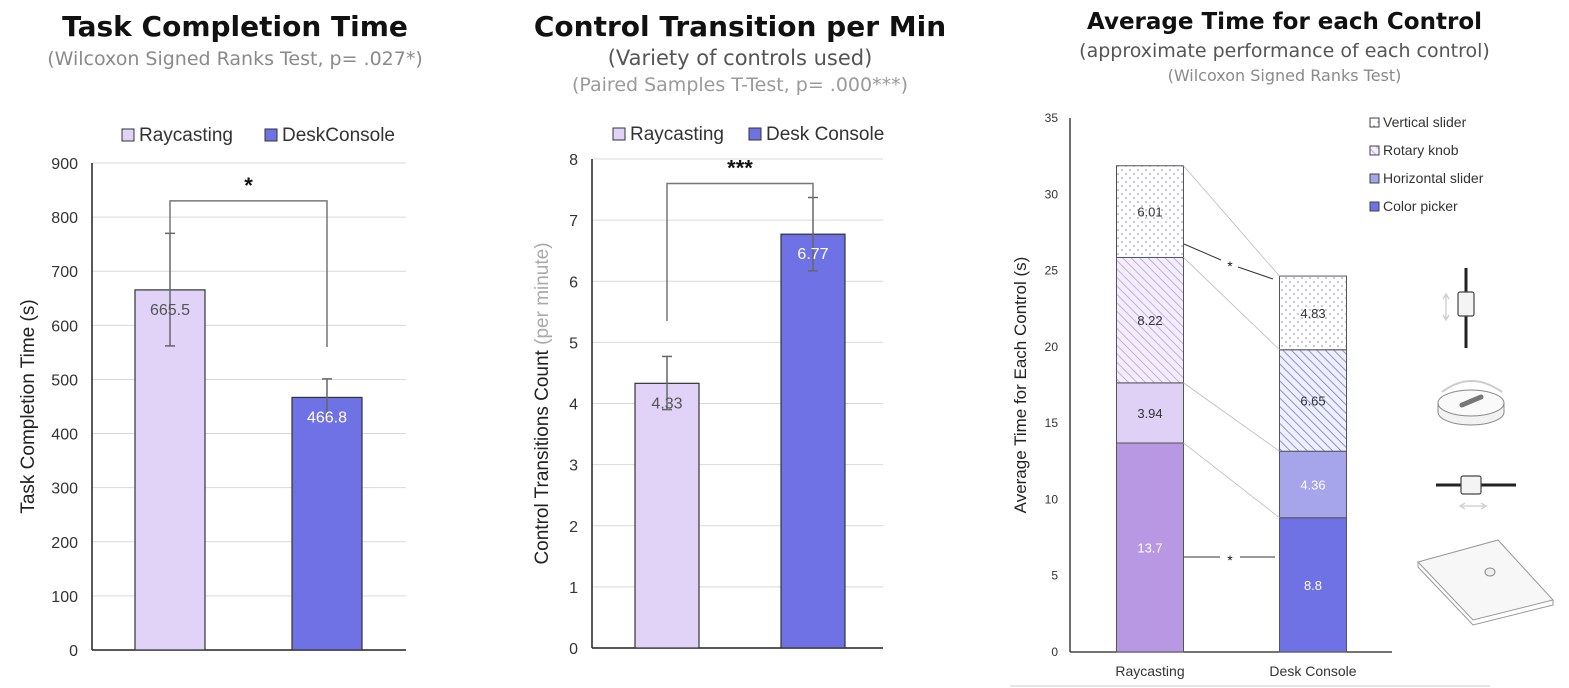 The height and width of the screenshot is (688, 1569). What do you see at coordinates (1472, 386) in the screenshot?
I see `rotation-arrow` at bounding box center [1472, 386].